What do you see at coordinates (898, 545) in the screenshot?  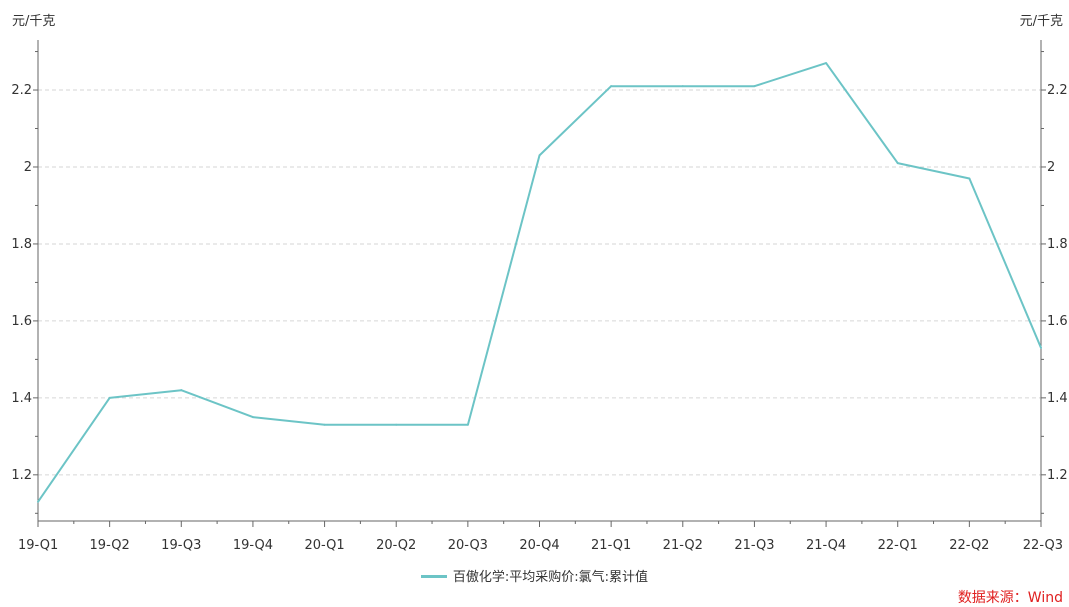 I see `x-tick-label: 22-Q1` at bounding box center [898, 545].